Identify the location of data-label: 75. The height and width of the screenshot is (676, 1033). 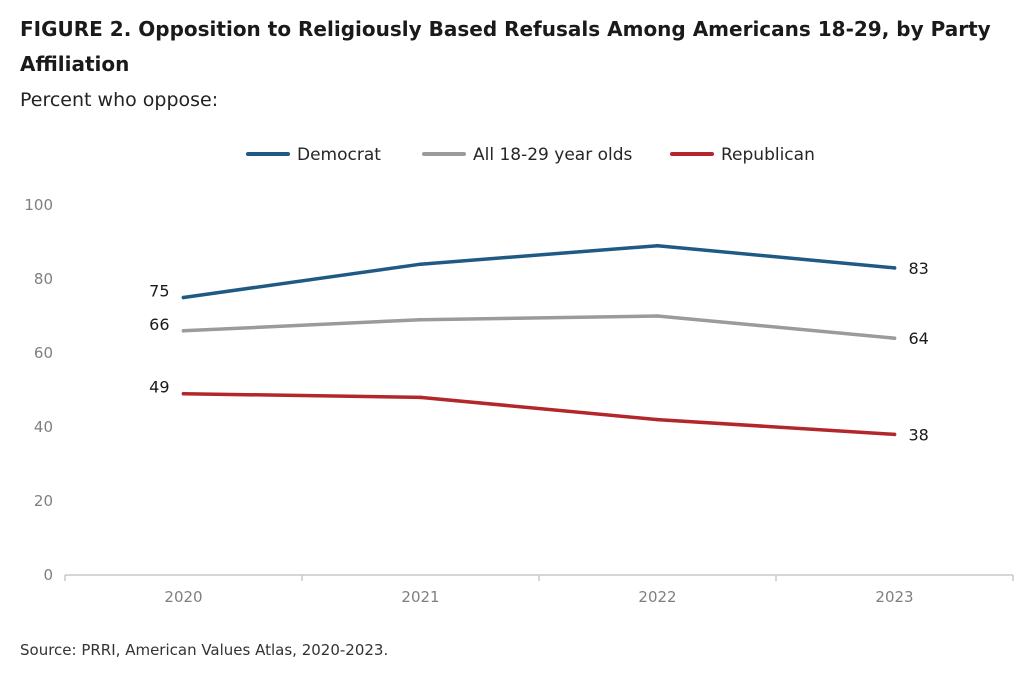
(159, 291).